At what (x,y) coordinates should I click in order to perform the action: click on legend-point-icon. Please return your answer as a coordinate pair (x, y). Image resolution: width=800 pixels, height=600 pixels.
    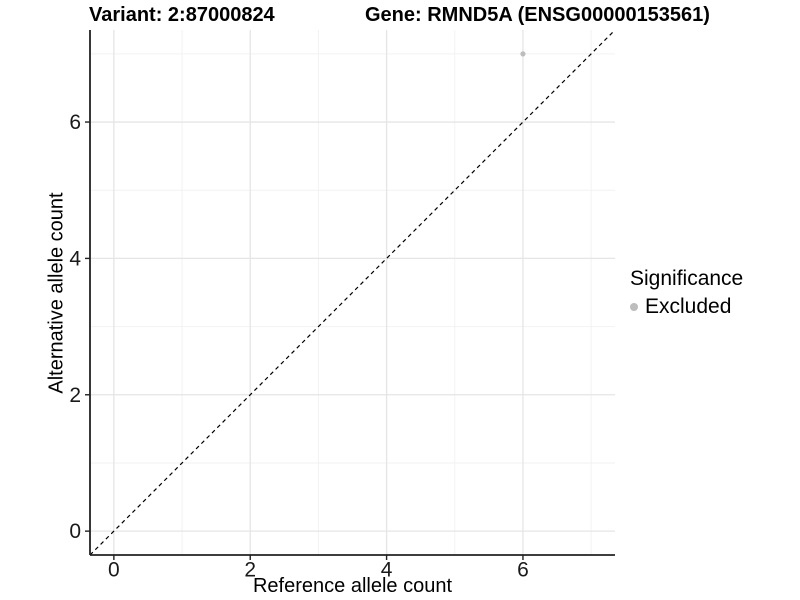
    Looking at the image, I should click on (634, 306).